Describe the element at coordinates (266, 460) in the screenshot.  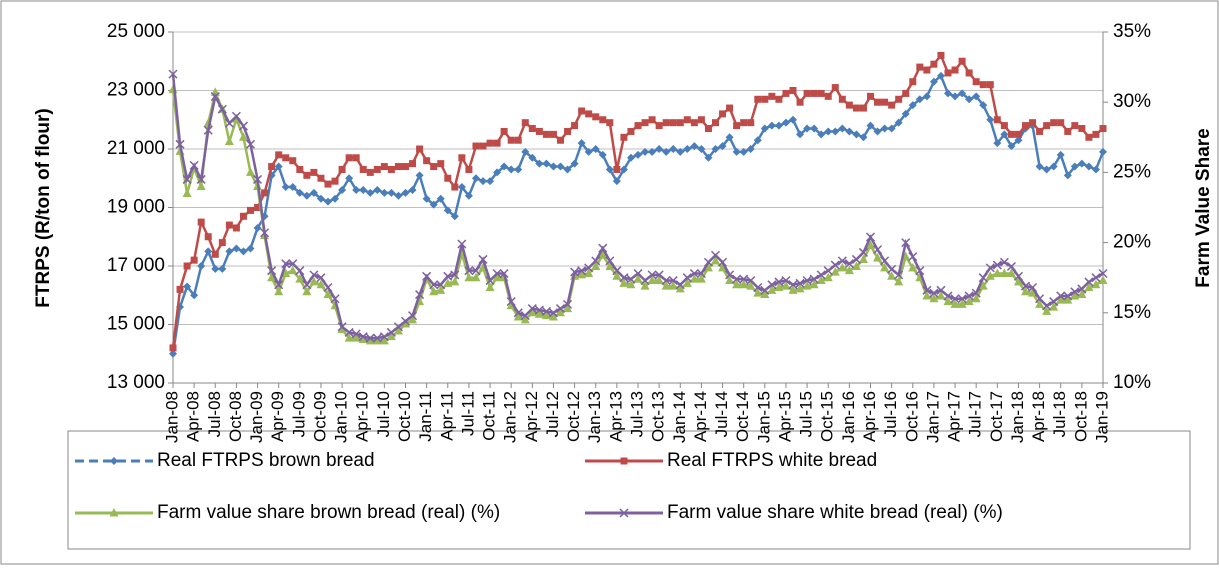
I see `legend-label: Real FTRPS brown bread` at that location.